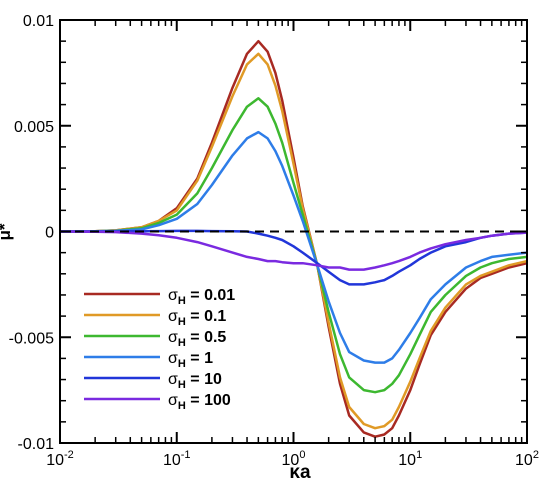 This screenshot has height=487, width=550. I want to click on y-tick-label: 0.01, so click(38, 21).